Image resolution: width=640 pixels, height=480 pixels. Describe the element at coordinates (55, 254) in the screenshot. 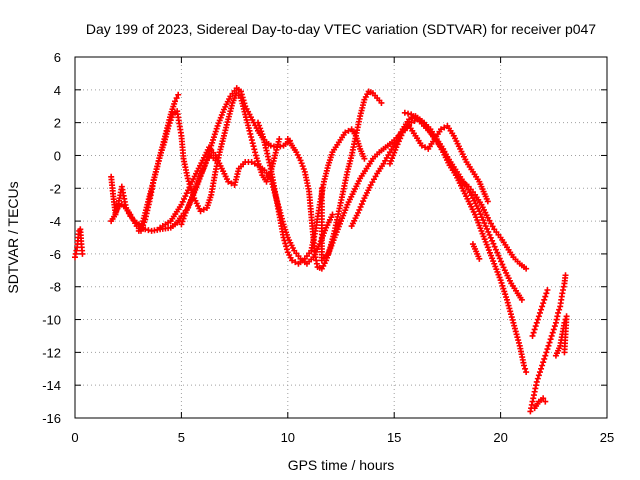

I see `y-tick-label: -6` at that location.